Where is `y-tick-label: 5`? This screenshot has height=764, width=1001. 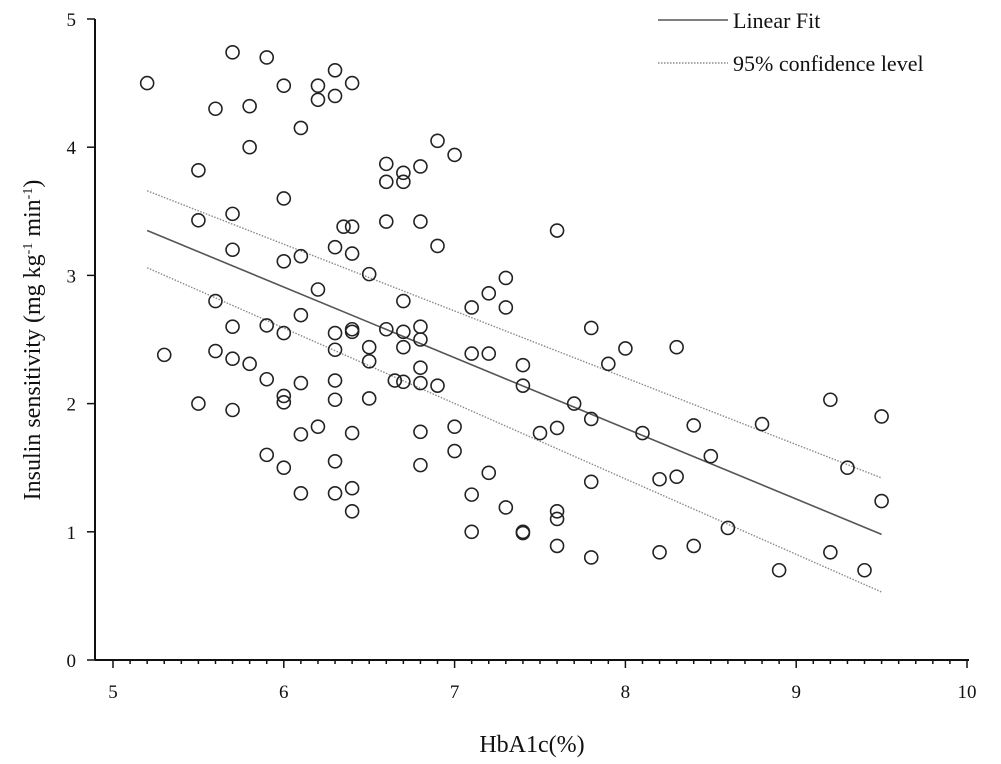
y-tick-label: 5 is located at coordinates (72, 20).